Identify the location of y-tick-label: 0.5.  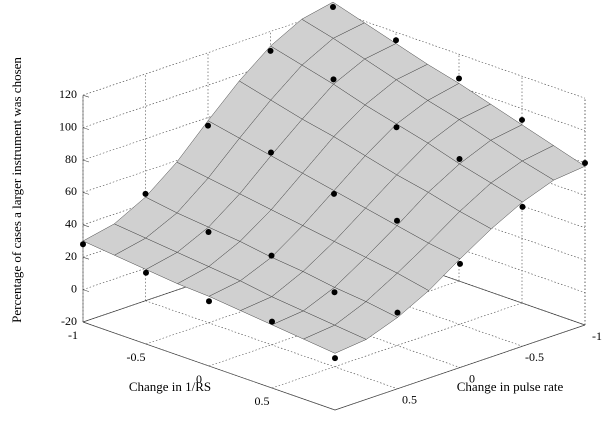
(409, 400).